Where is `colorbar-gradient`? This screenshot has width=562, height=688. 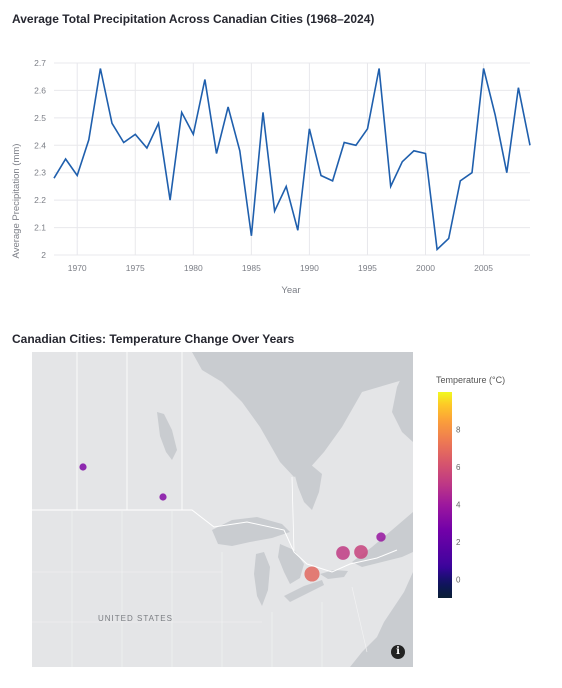 colorbar-gradient is located at coordinates (445, 495).